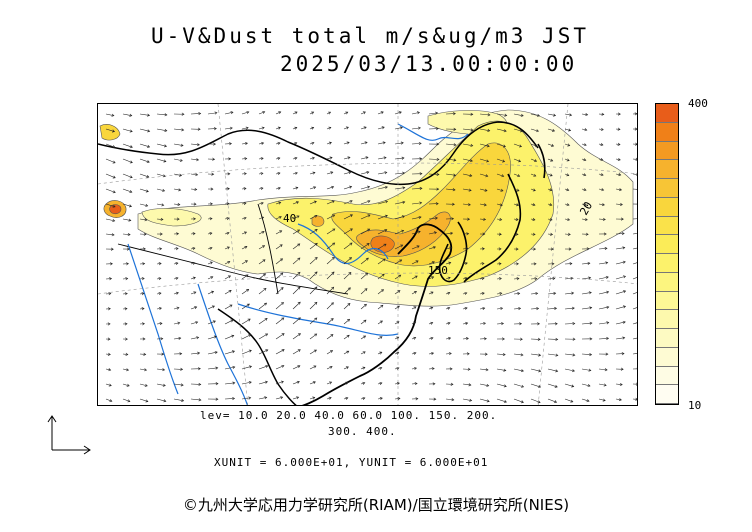  Describe the element at coordinates (667, 357) in the screenshot. I see `colorbar-segment` at that location.